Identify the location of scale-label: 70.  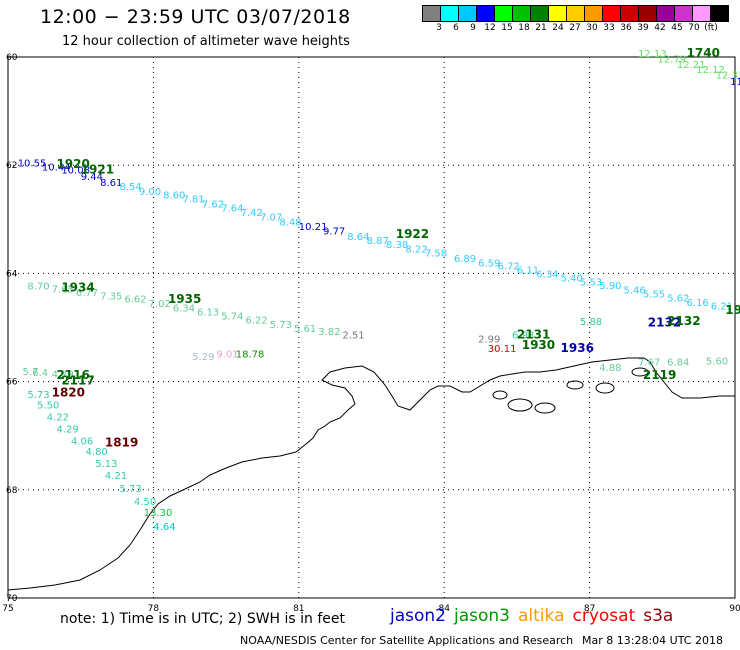
(694, 28).